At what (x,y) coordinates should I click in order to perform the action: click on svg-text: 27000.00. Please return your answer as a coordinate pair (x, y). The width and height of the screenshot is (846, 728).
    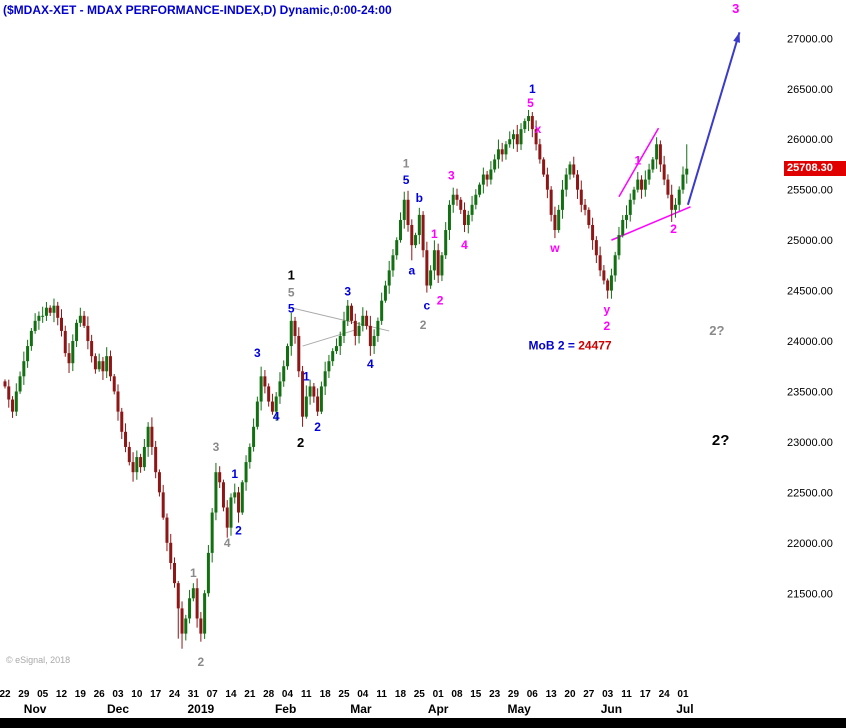
    Looking at the image, I should click on (810, 39).